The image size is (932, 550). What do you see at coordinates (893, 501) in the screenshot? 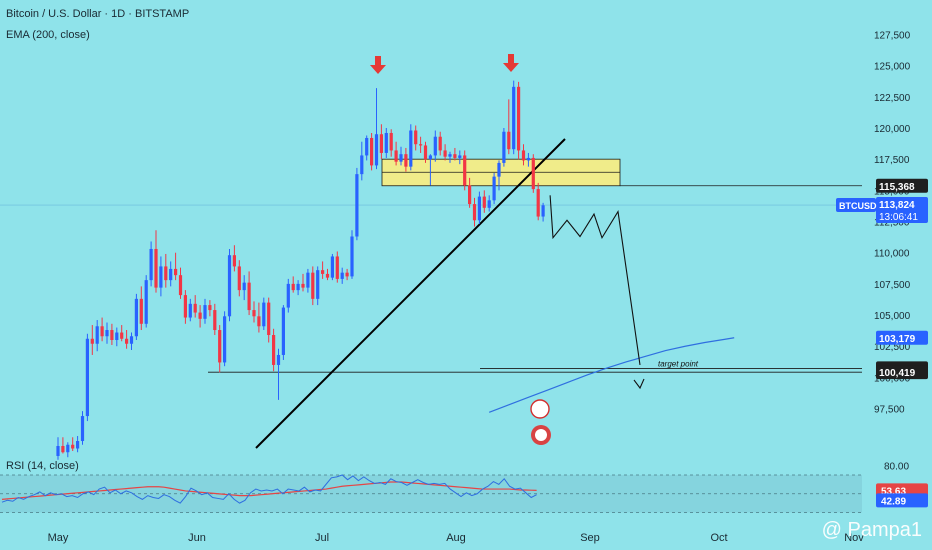
I see `rsi-tag-label: 42.89` at bounding box center [893, 501].